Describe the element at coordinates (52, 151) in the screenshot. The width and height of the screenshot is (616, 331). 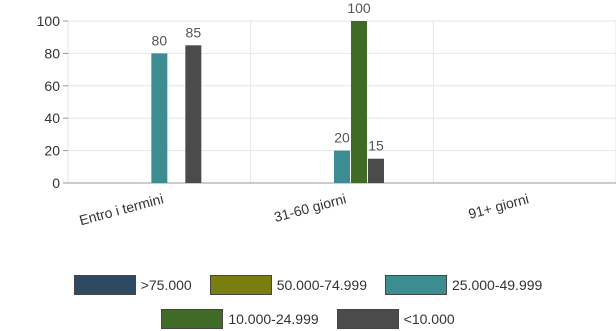
I see `y-tick-label: 20` at that location.